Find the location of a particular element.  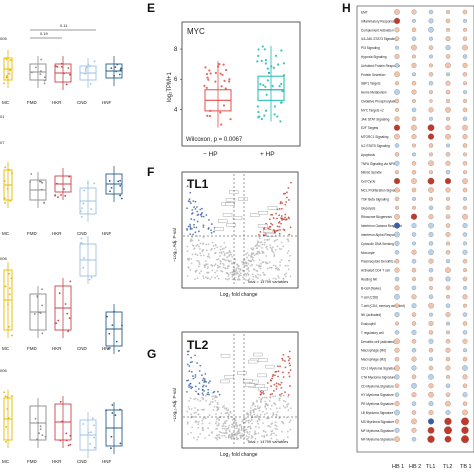

group-label-cnd-1: CND is located at coordinates (82, 102).